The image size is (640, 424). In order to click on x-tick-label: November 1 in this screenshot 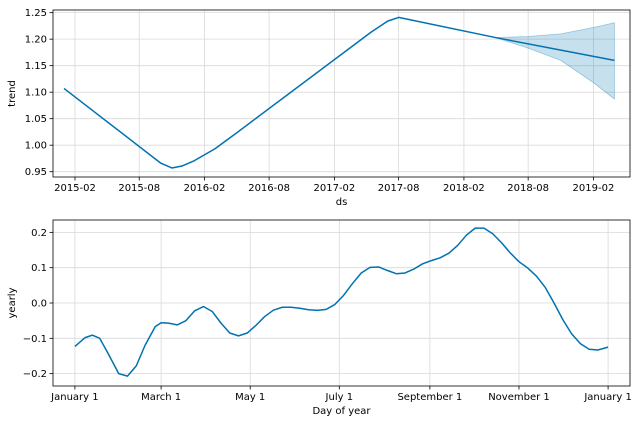, I will do `click(519, 397)`.